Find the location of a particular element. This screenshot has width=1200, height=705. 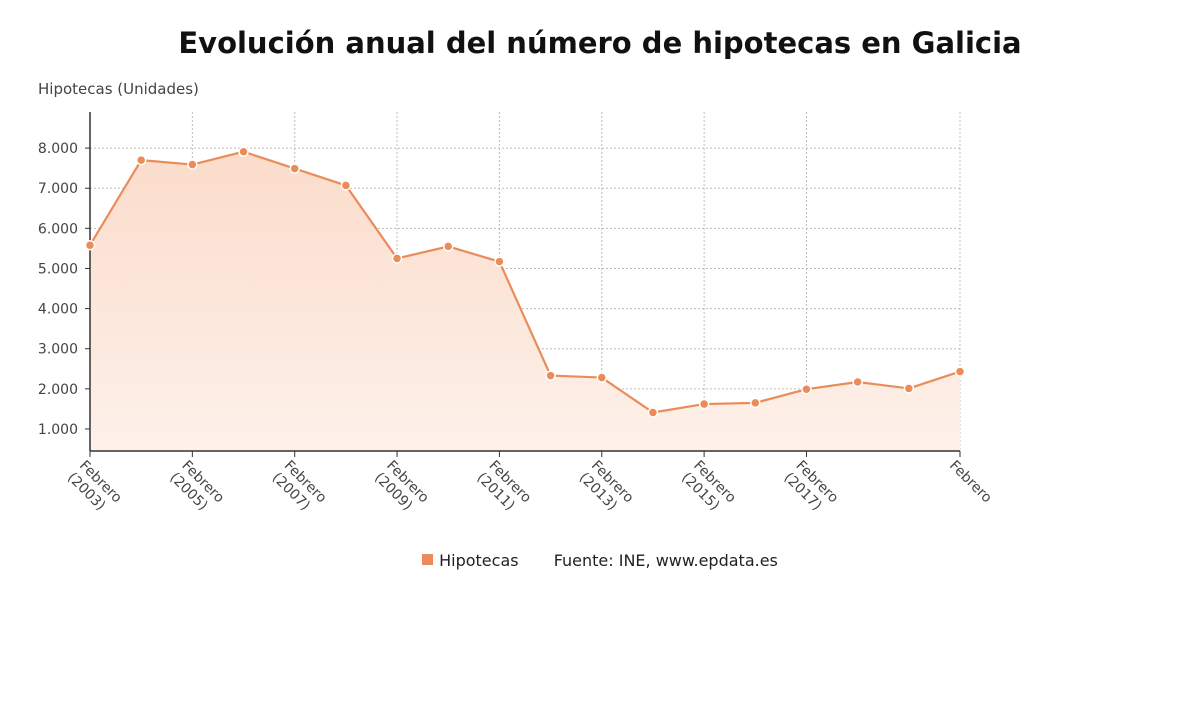

x-tick-label: Febrero is located at coordinates (970, 482).